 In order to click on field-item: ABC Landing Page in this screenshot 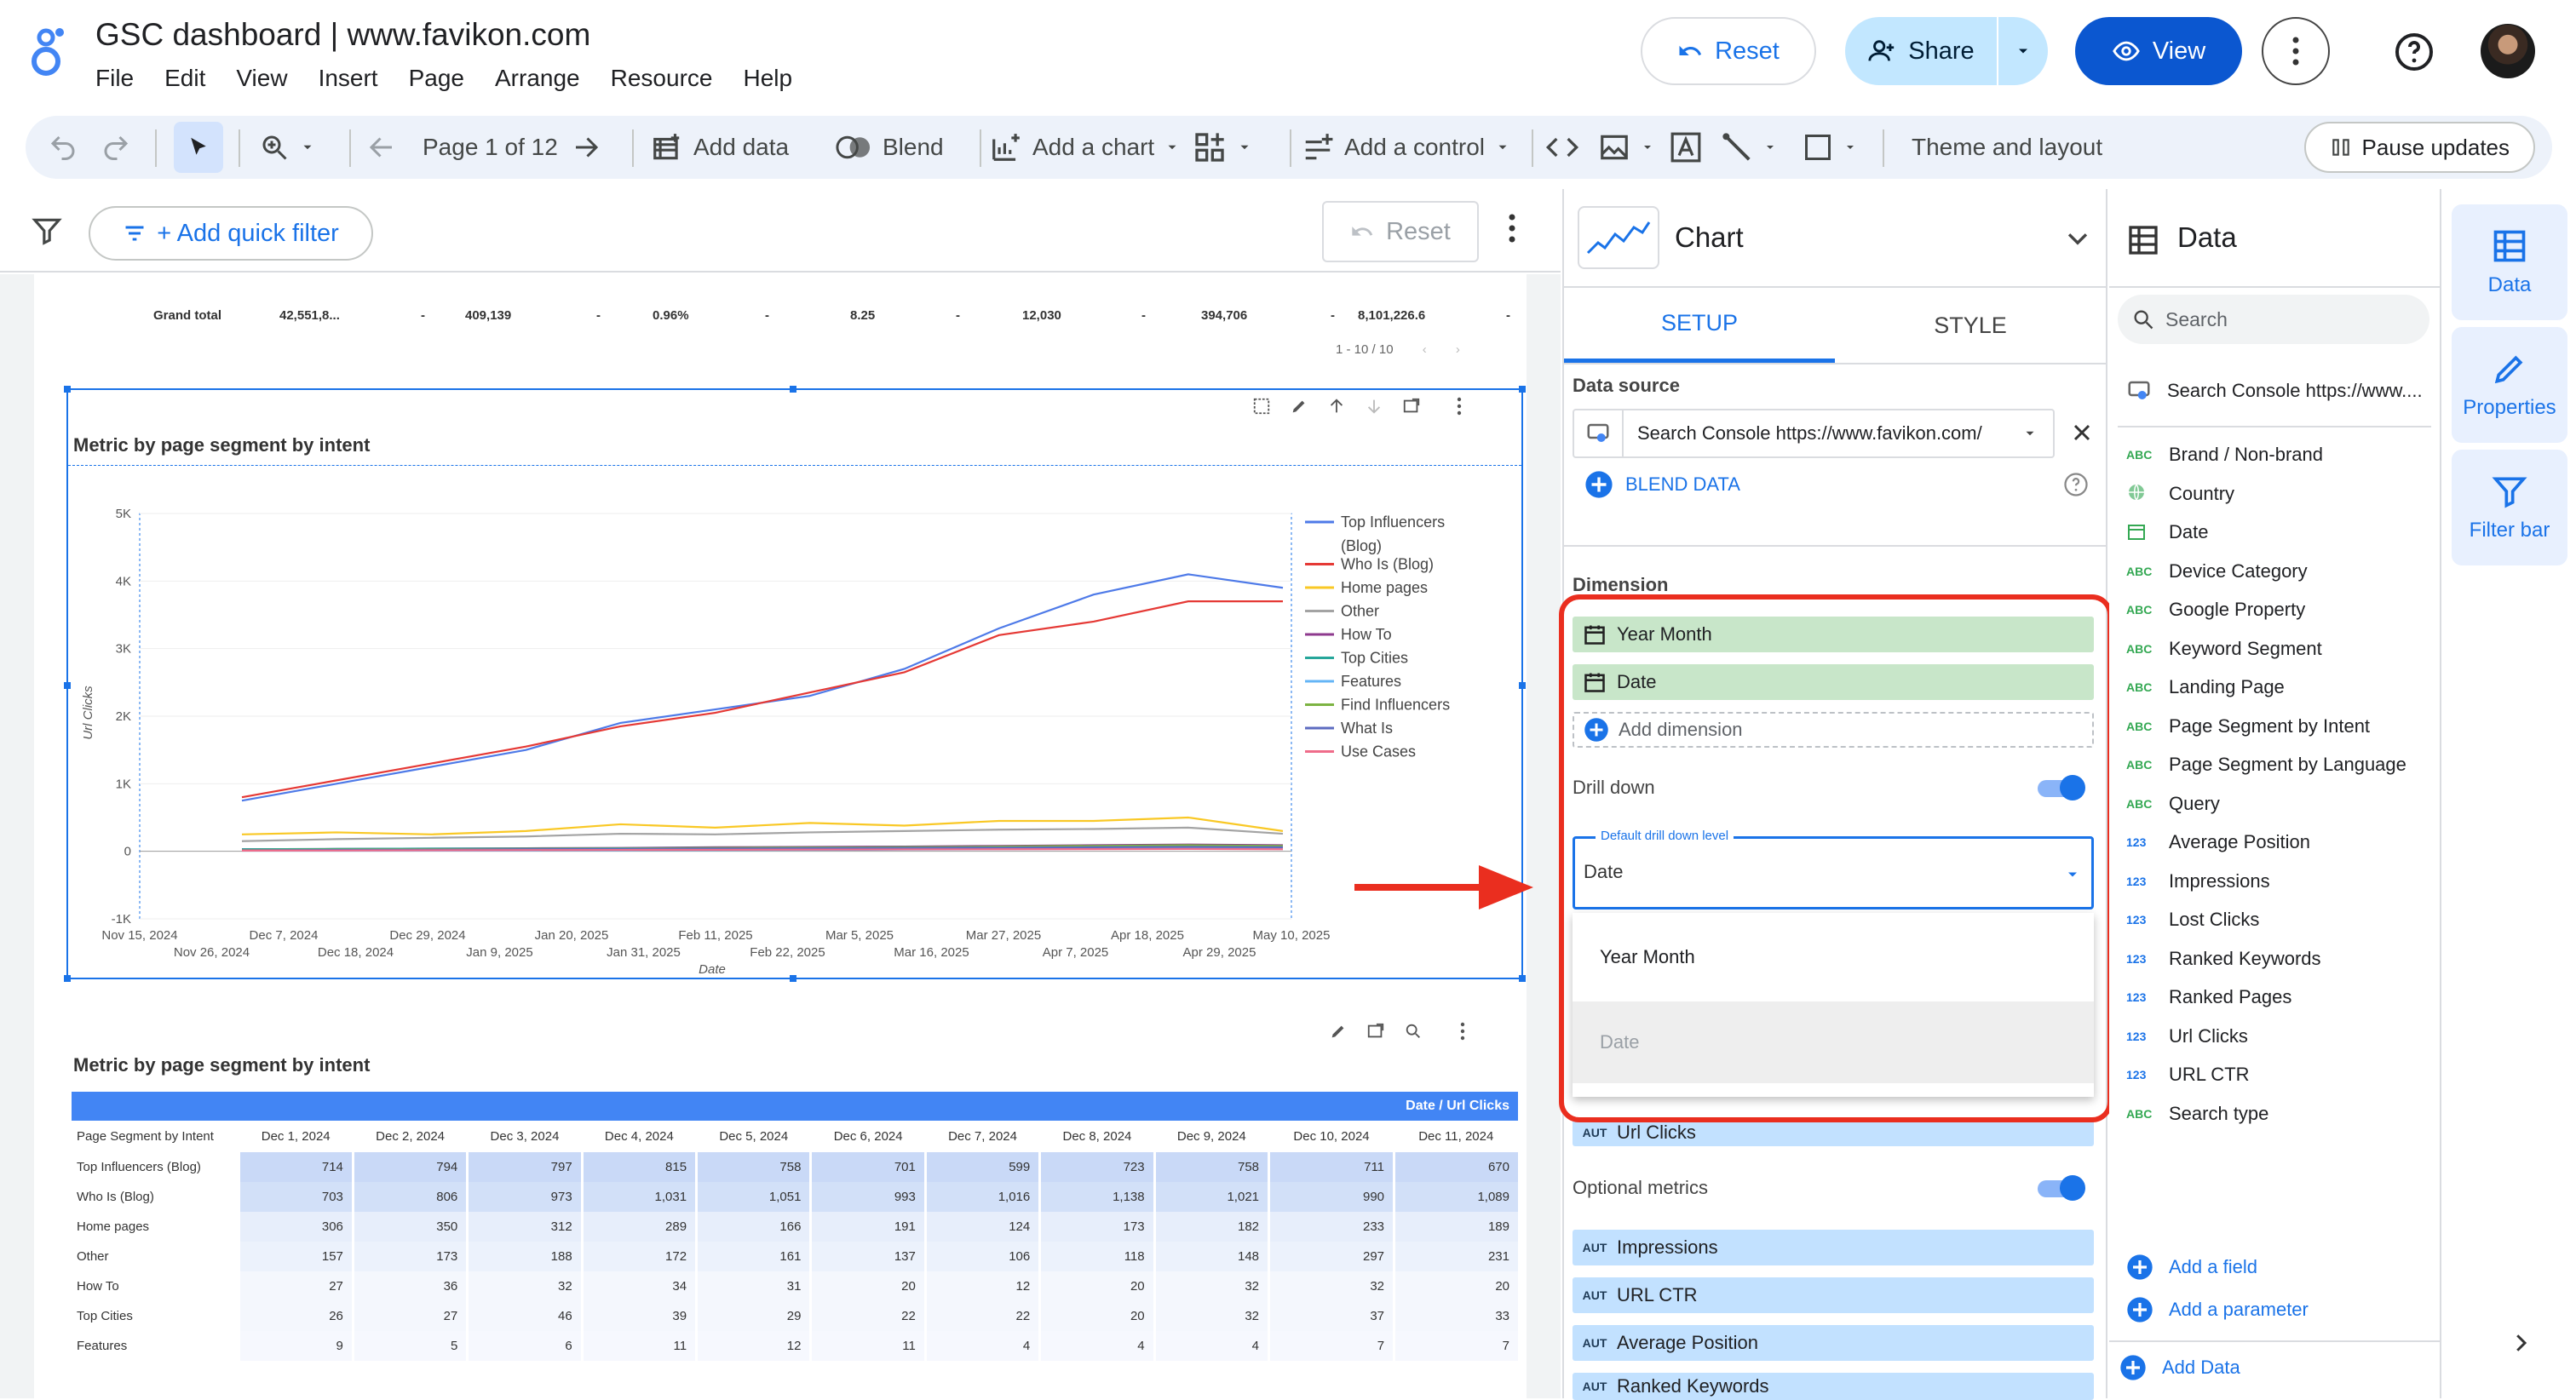, I will do `click(2205, 687)`.